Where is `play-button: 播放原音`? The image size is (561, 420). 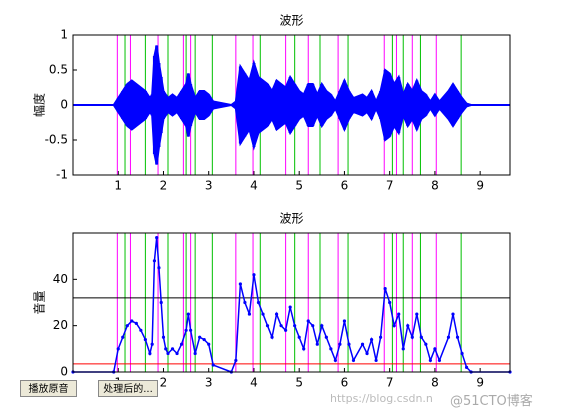
play-button: 播放原音 is located at coordinates (48, 388).